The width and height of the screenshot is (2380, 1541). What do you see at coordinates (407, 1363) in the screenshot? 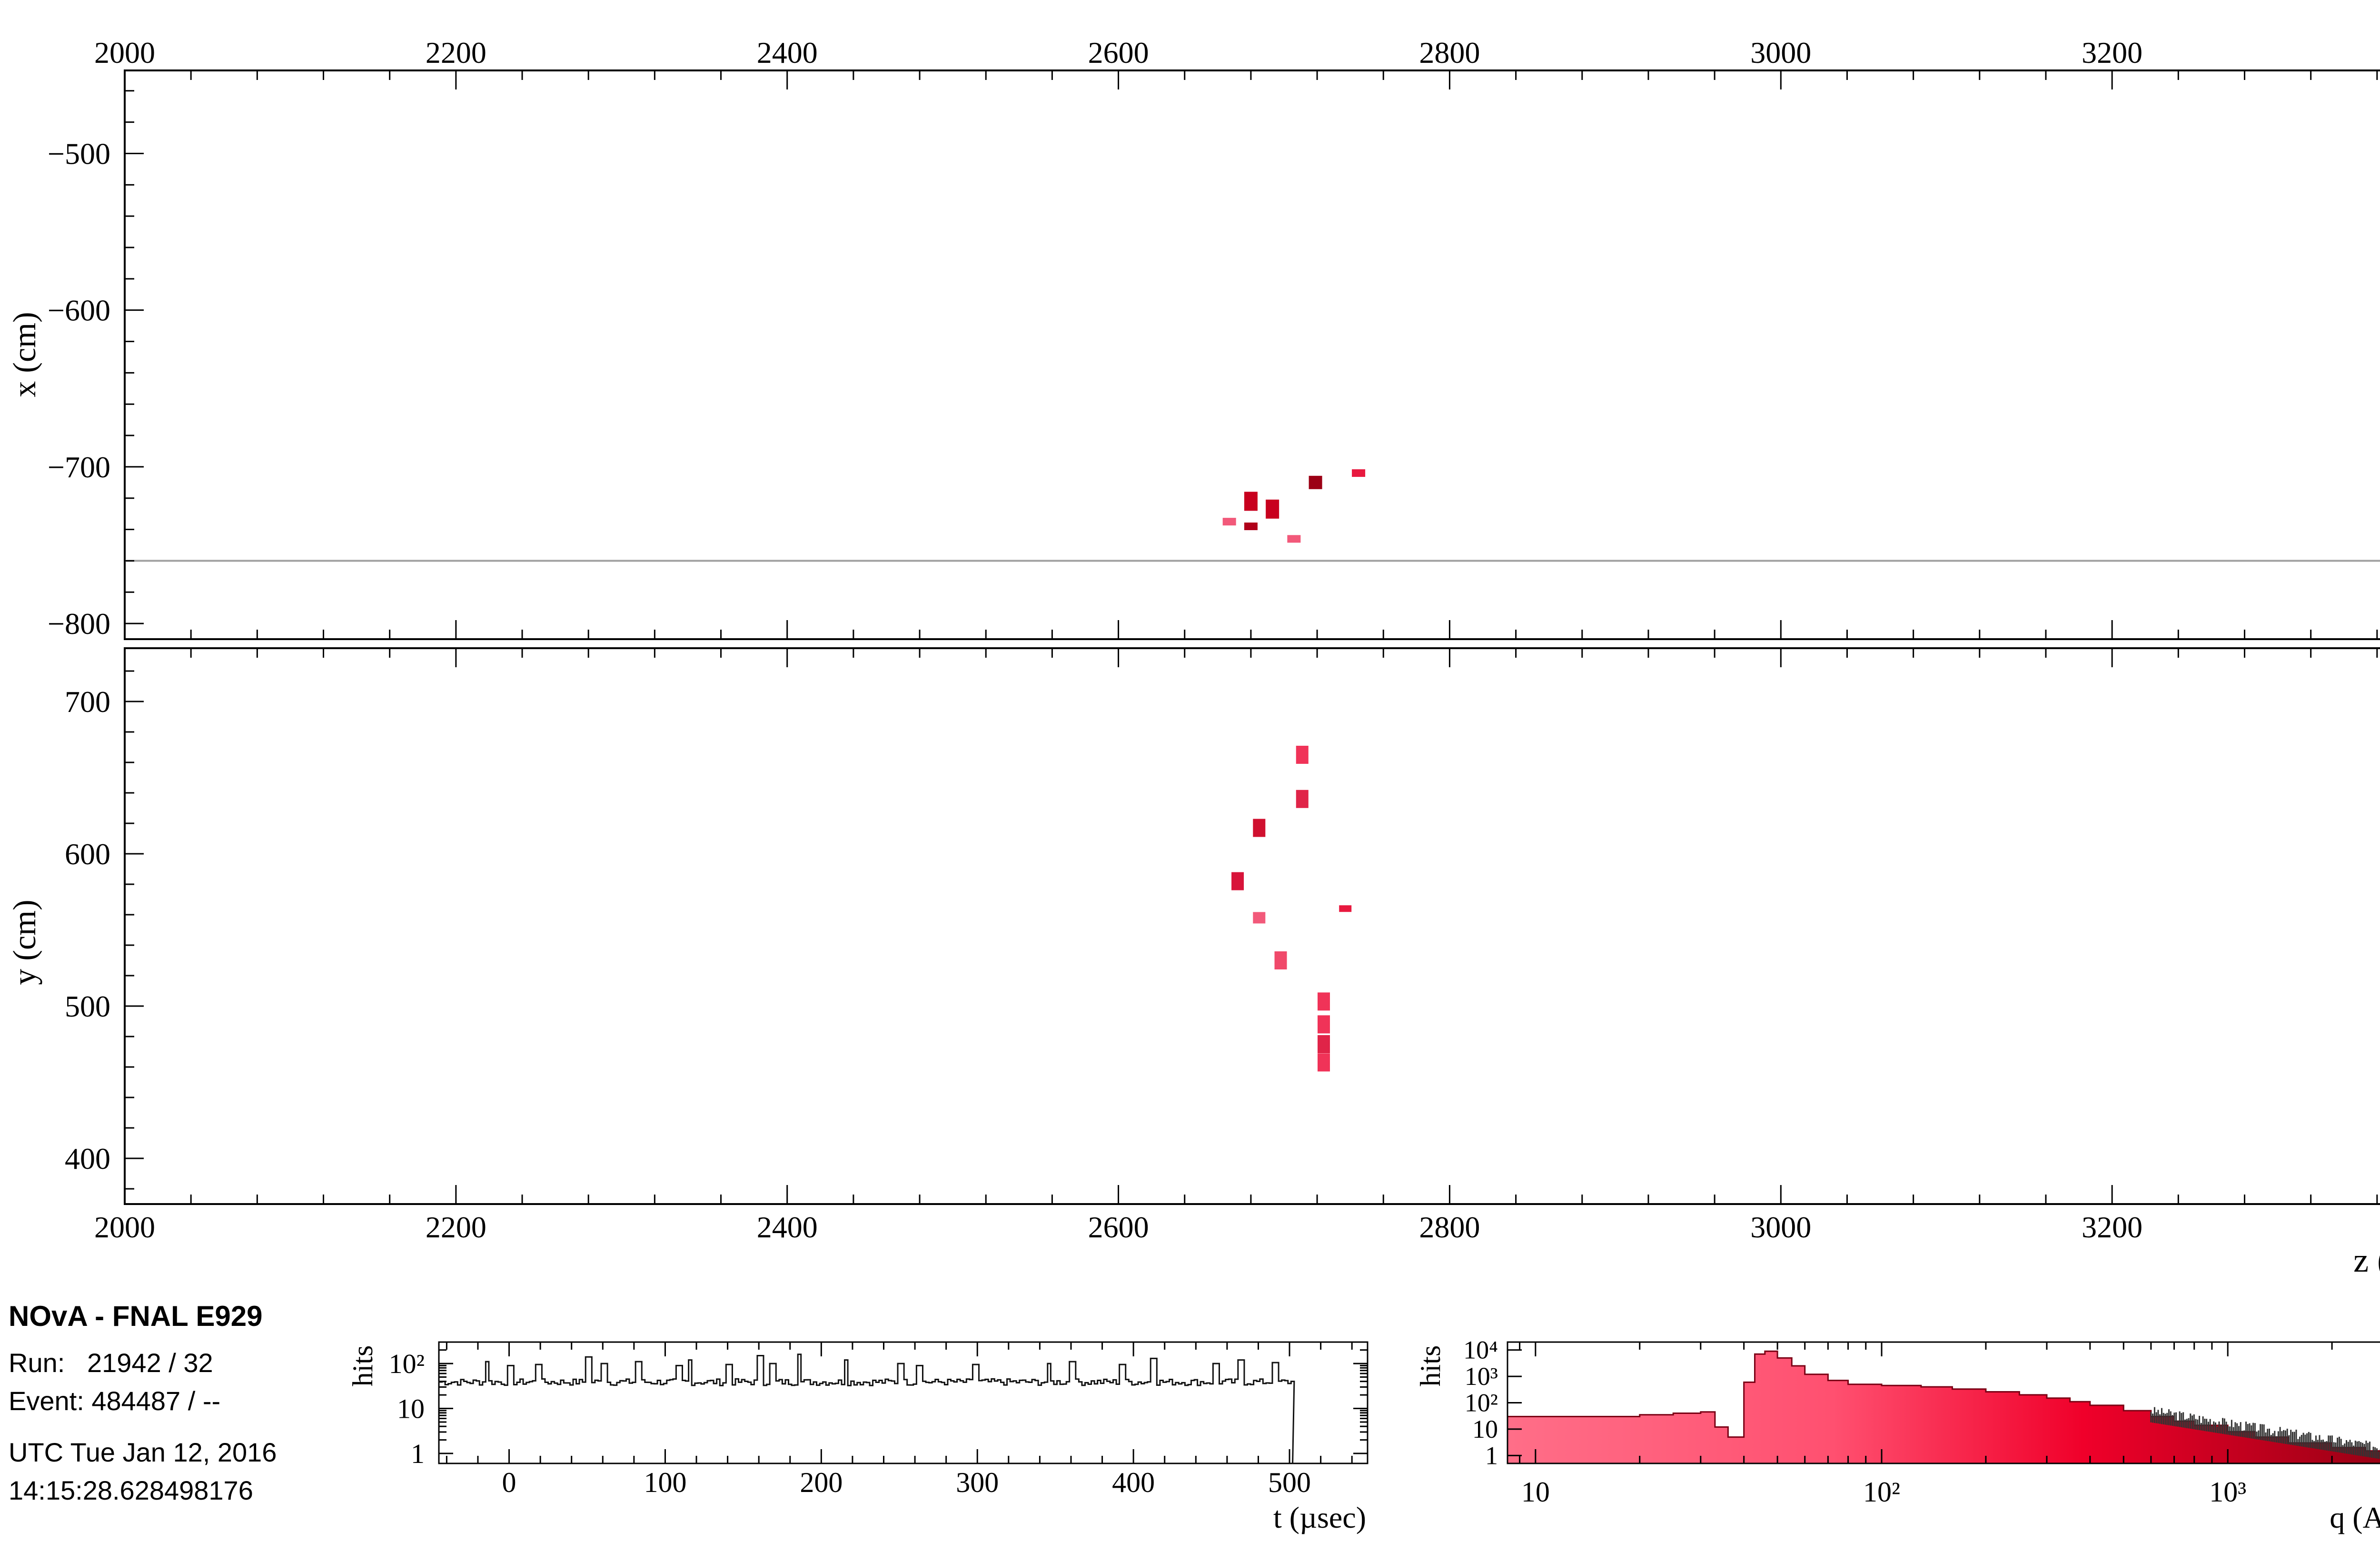
I see `time-y-tick-label: 10²` at bounding box center [407, 1363].